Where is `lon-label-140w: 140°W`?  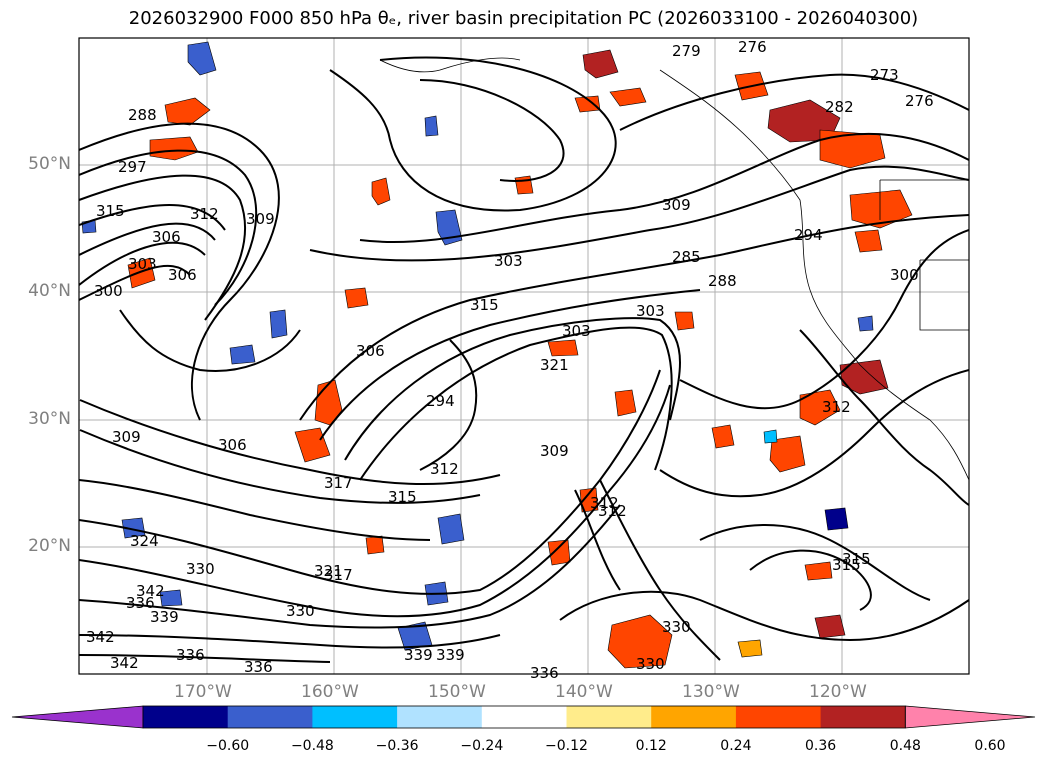
lon-label-140w: 140°W is located at coordinates (584, 692).